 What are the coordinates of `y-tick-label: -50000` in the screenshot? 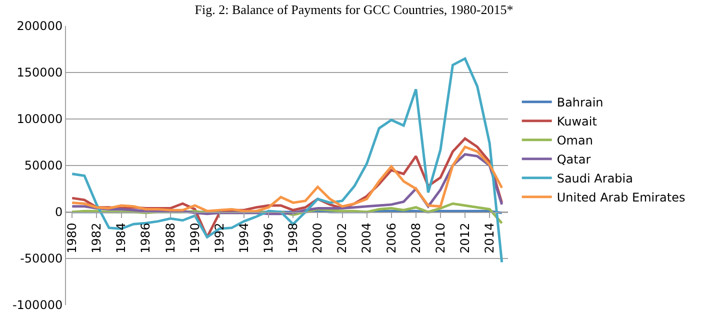 It's located at (41, 259).